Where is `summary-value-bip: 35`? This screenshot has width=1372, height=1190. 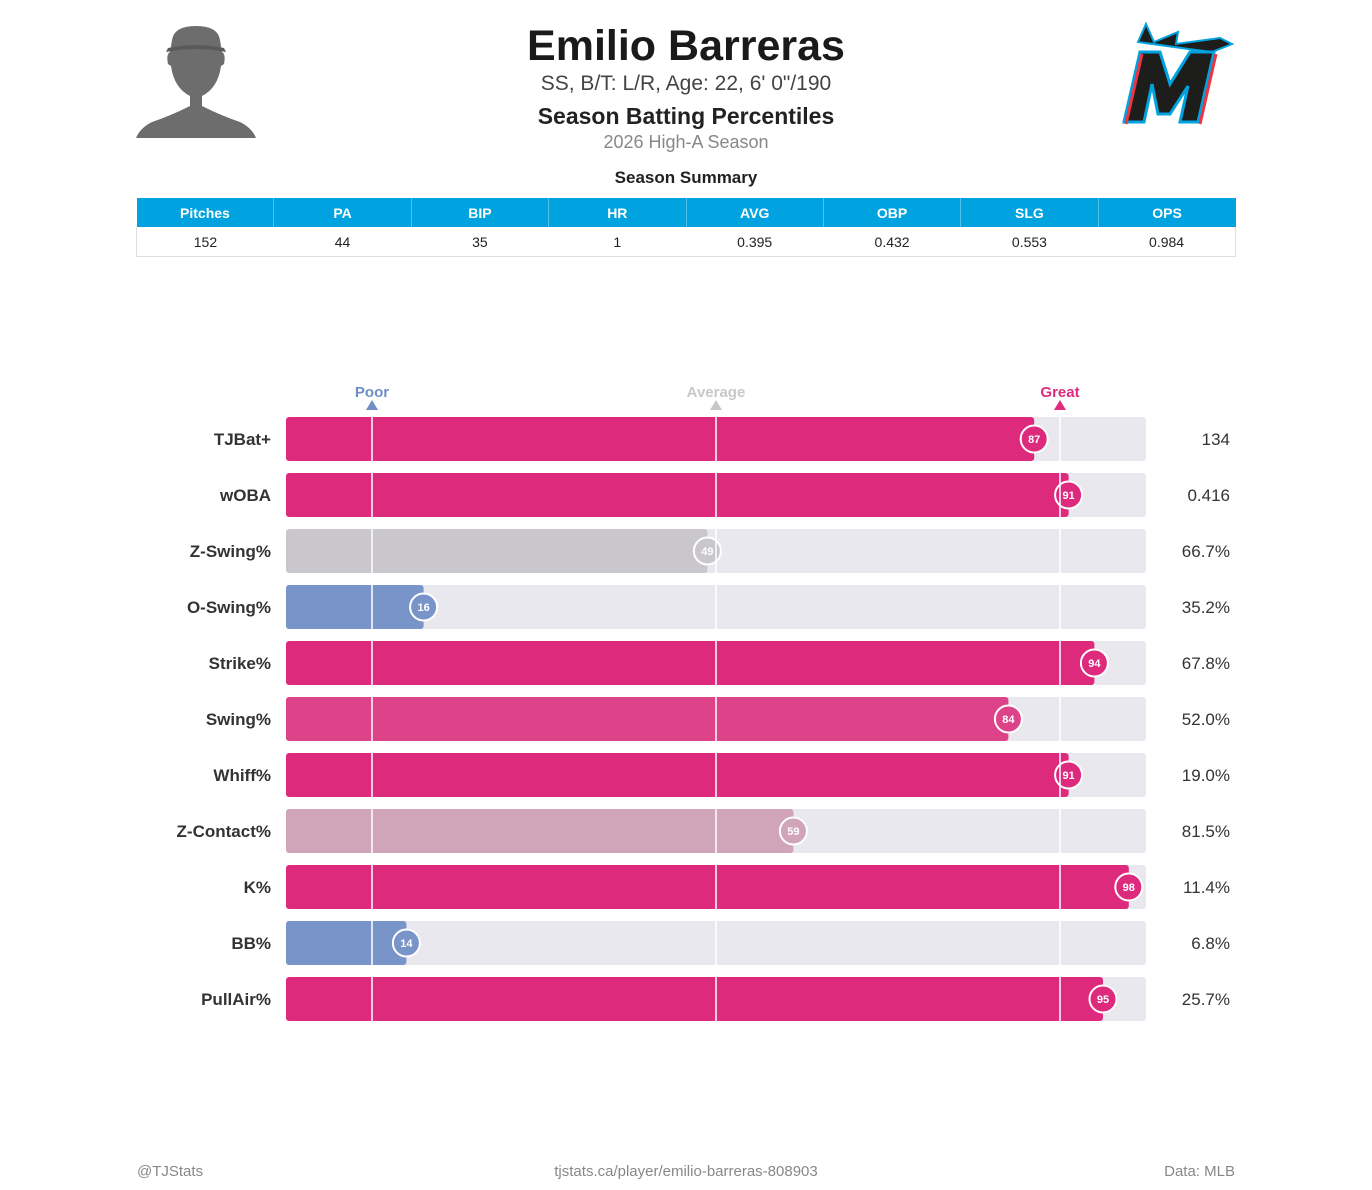 summary-value-bip: 35 is located at coordinates (480, 242).